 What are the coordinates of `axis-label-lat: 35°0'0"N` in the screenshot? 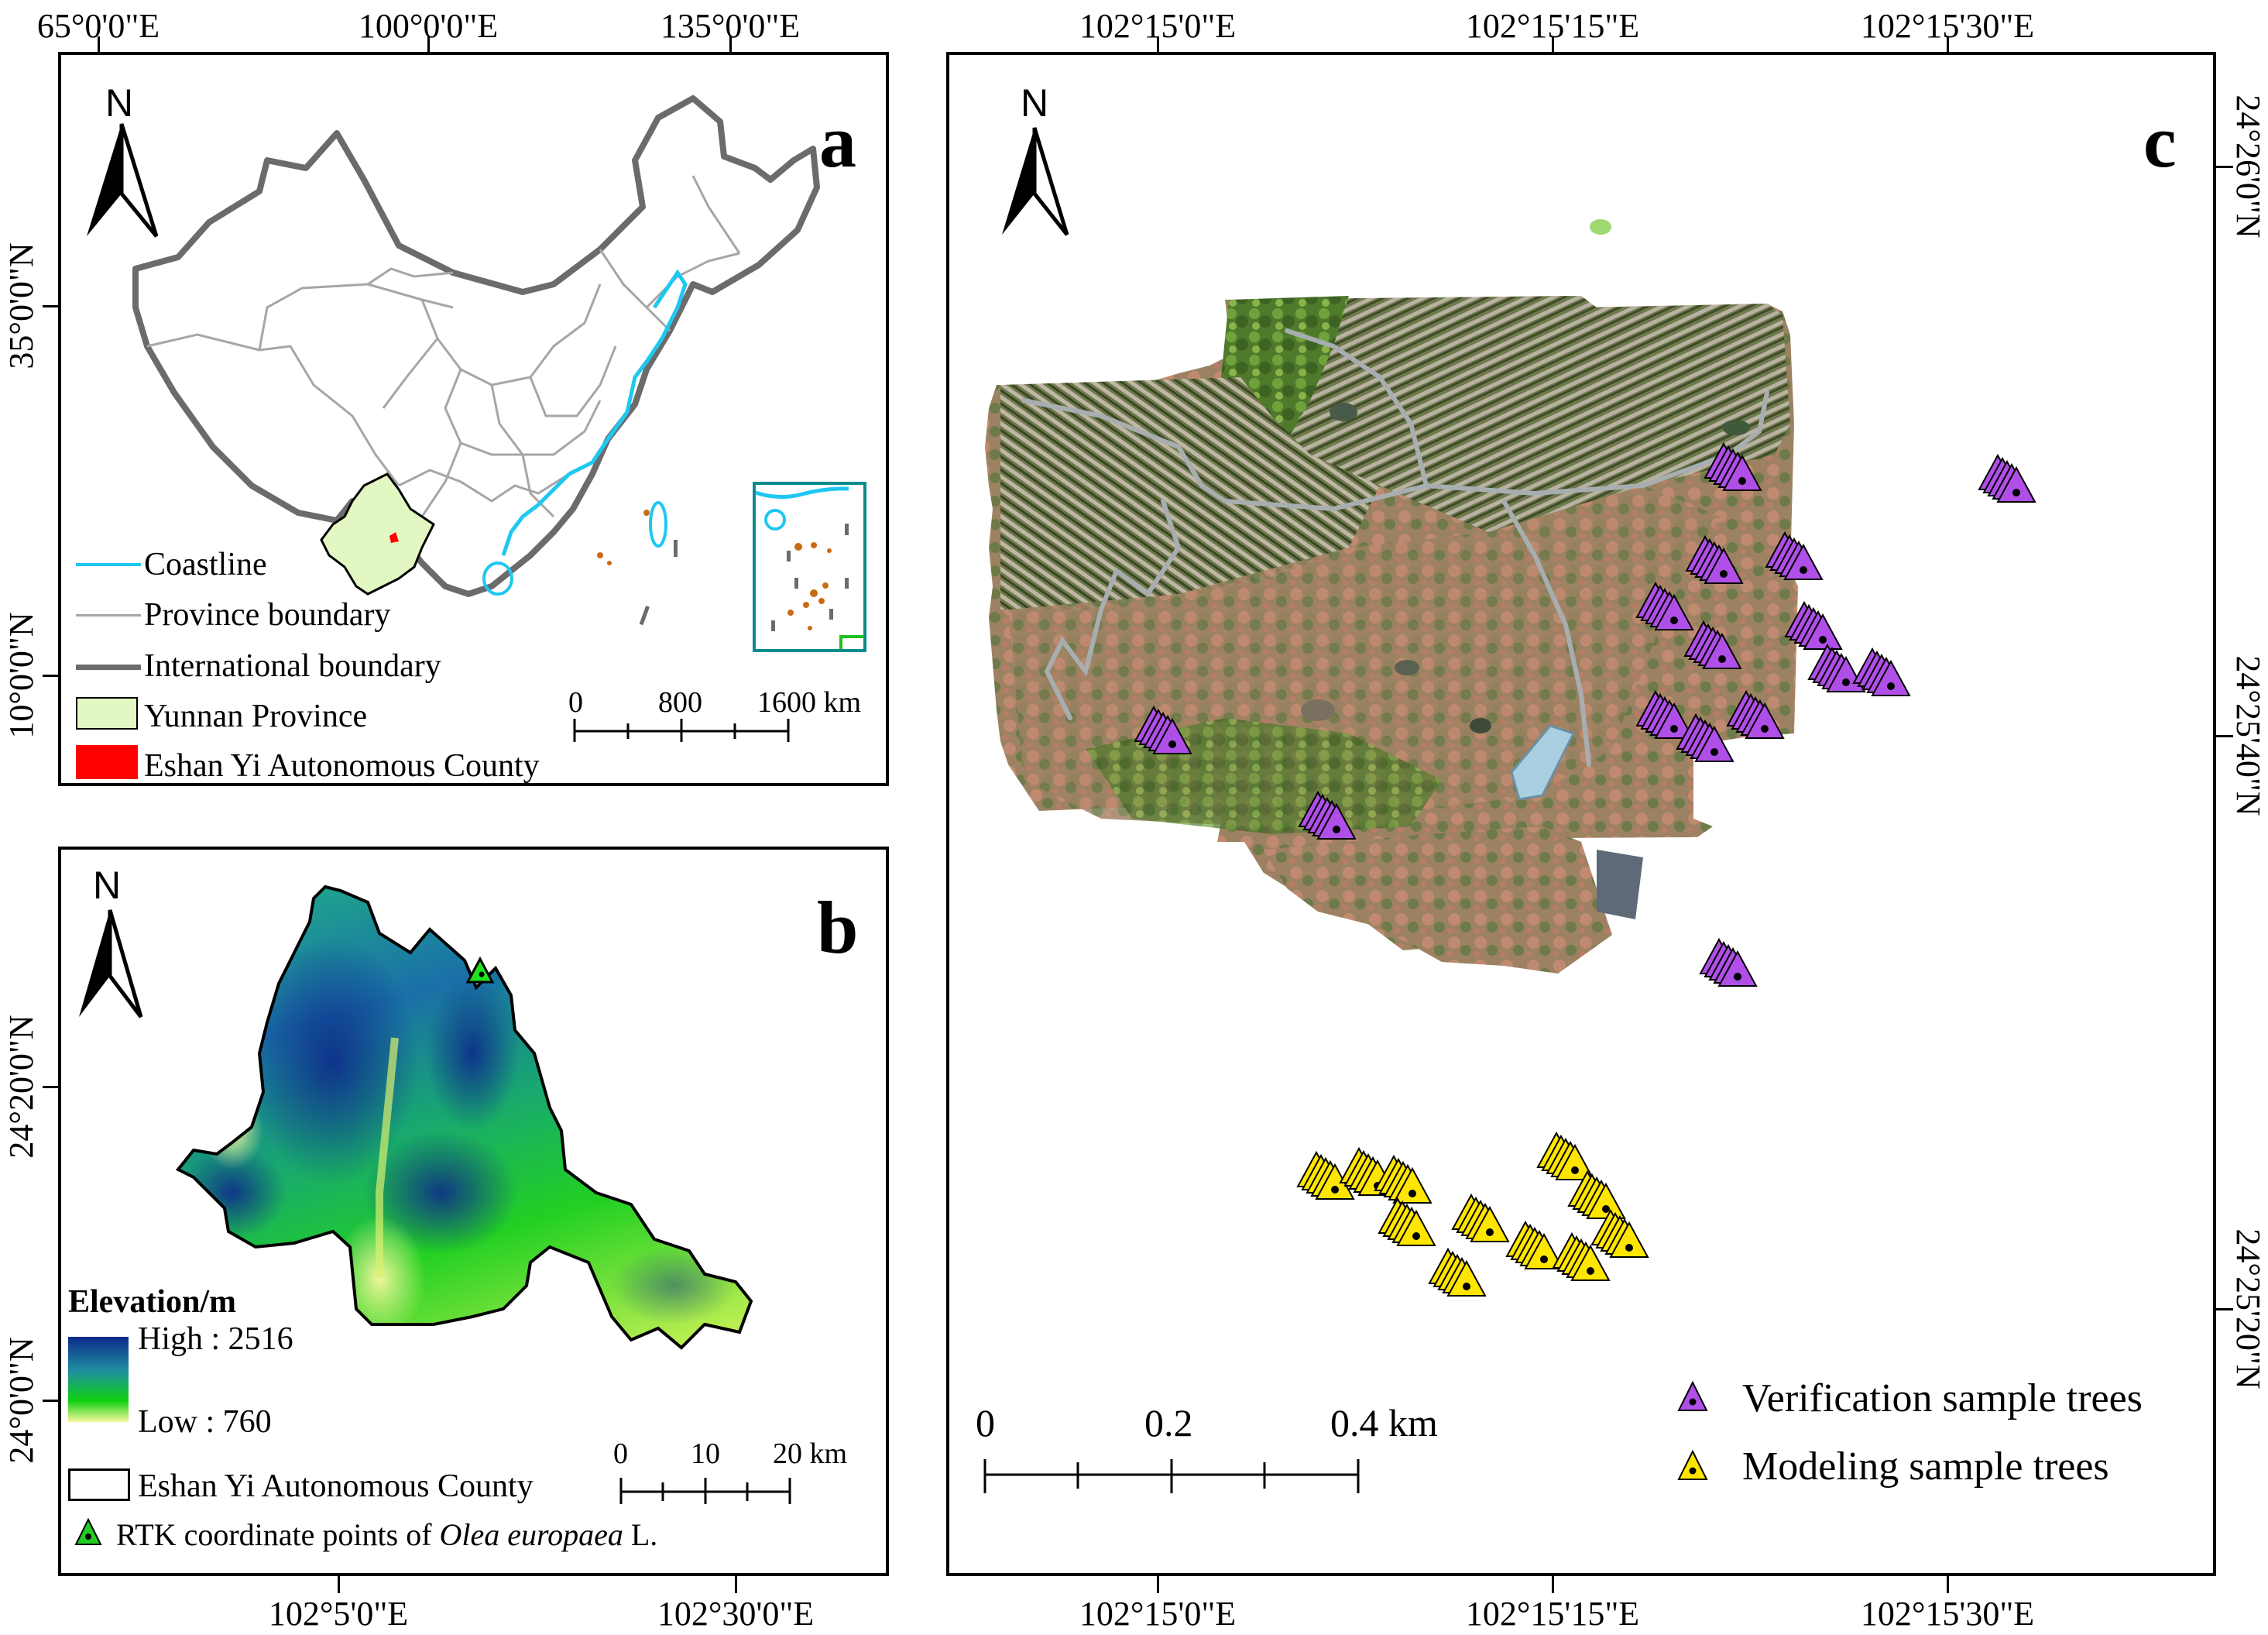 It's located at (21, 305).